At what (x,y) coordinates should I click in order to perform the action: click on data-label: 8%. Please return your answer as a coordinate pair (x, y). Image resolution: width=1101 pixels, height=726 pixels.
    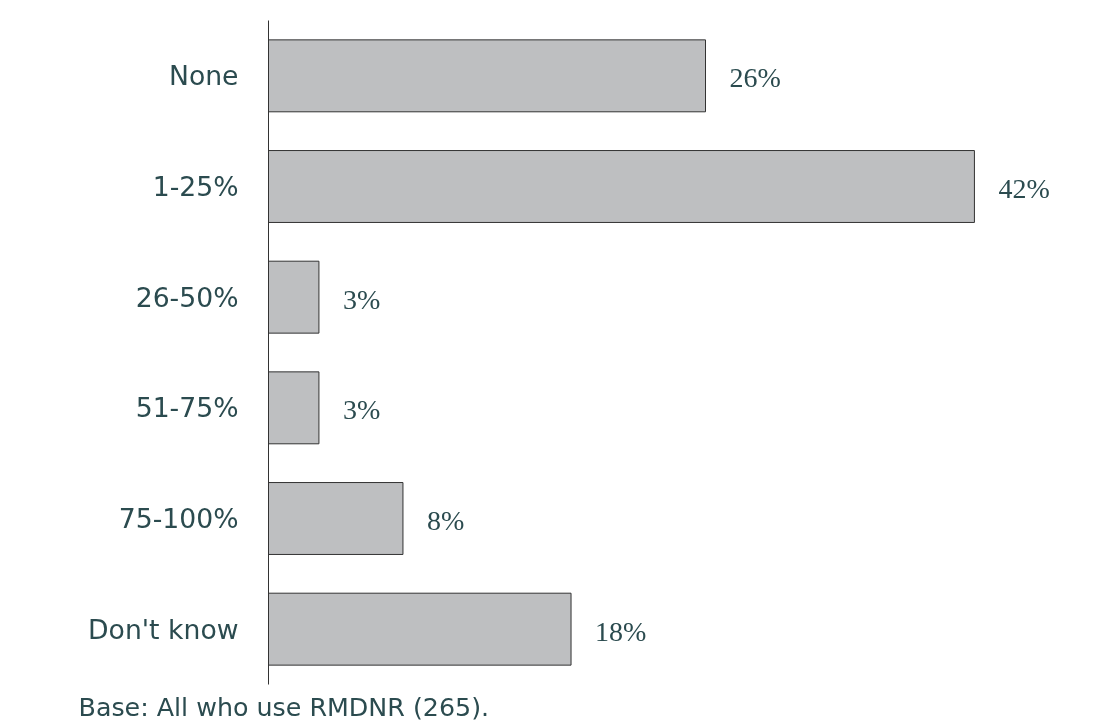
    Looking at the image, I should click on (445, 520).